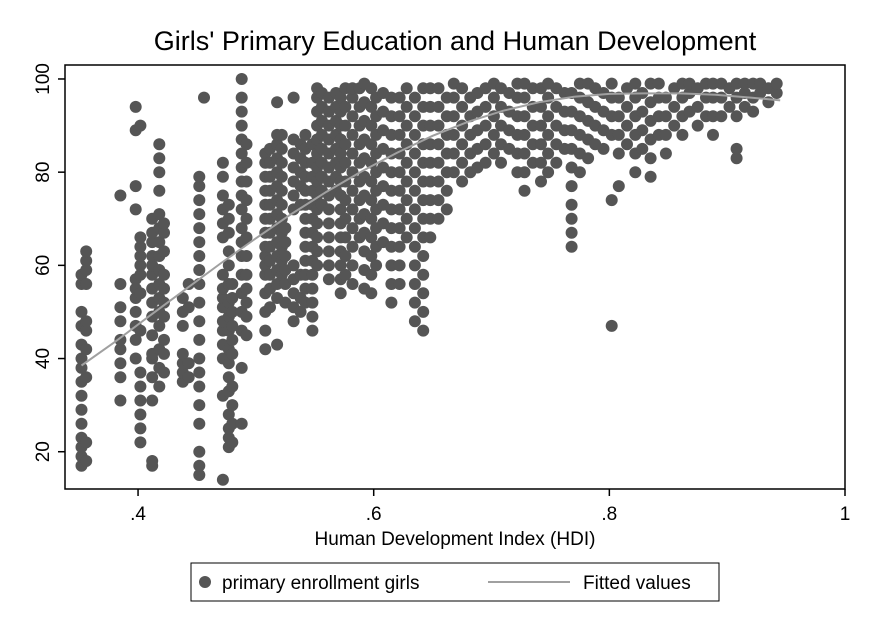 The image size is (869, 632). Describe the element at coordinates (845, 514) in the screenshot. I see `x-tick-label-3: 1` at that location.